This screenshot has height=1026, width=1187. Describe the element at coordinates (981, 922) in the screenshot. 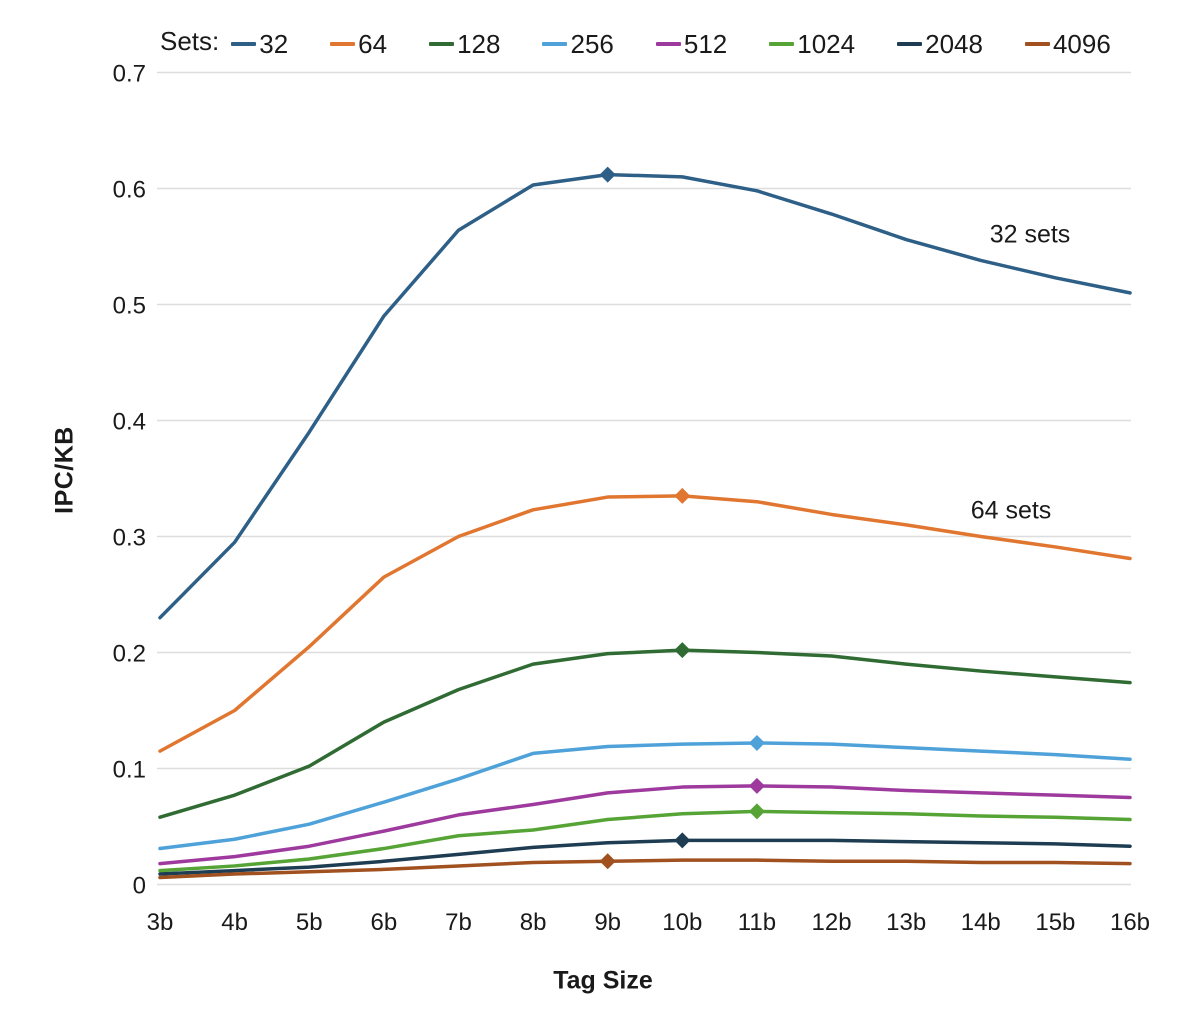

I see `x-tick-label-14b: 14b` at that location.